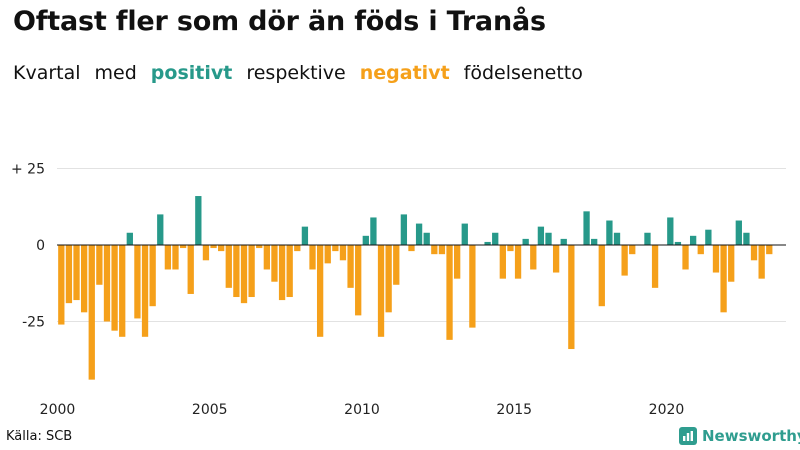  I want to click on x-tick-label: 2005, so click(210, 410).